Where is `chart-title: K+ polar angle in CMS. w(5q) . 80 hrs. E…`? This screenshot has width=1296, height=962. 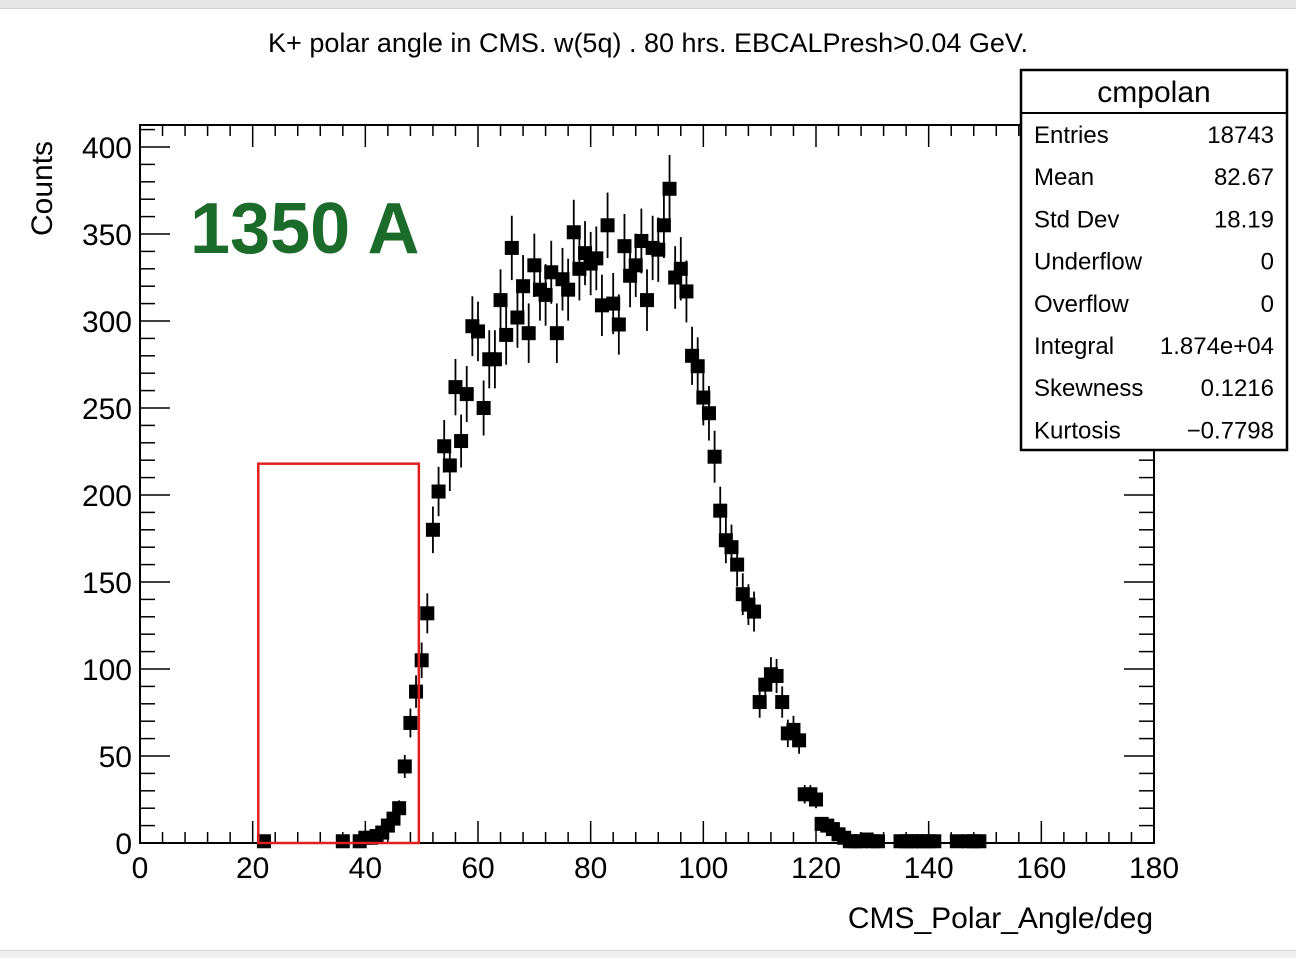
chart-title: K+ polar angle in CMS. w(5q) . 80 hrs. E… is located at coordinates (648, 43).